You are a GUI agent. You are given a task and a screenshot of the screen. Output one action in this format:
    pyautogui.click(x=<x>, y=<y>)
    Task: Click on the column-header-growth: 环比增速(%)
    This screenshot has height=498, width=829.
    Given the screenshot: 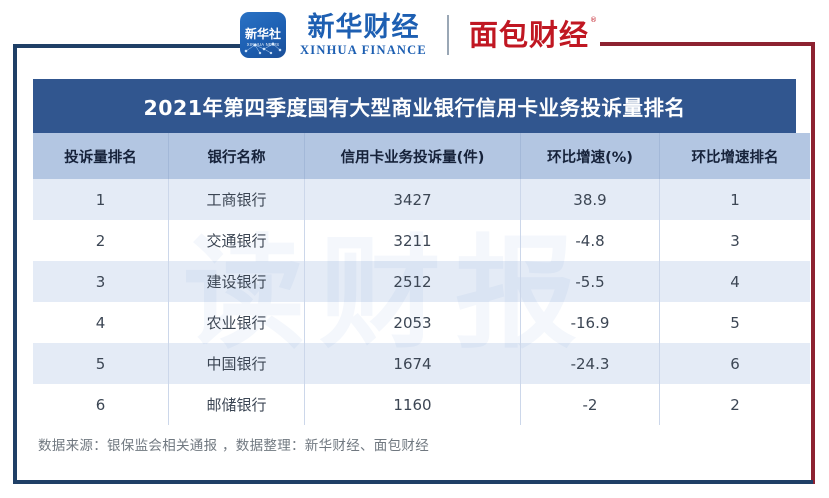 What is the action you would take?
    pyautogui.click(x=590, y=156)
    